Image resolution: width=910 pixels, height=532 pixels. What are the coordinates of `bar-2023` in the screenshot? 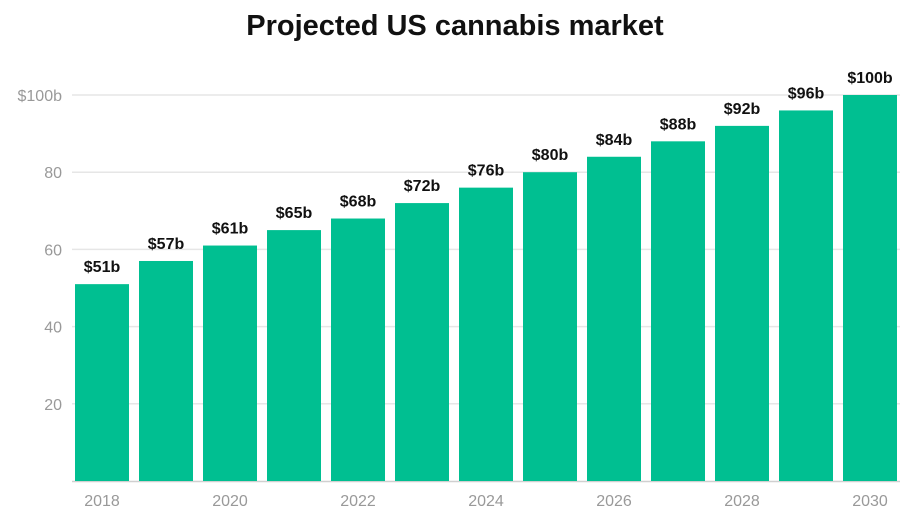 It's located at (422, 342).